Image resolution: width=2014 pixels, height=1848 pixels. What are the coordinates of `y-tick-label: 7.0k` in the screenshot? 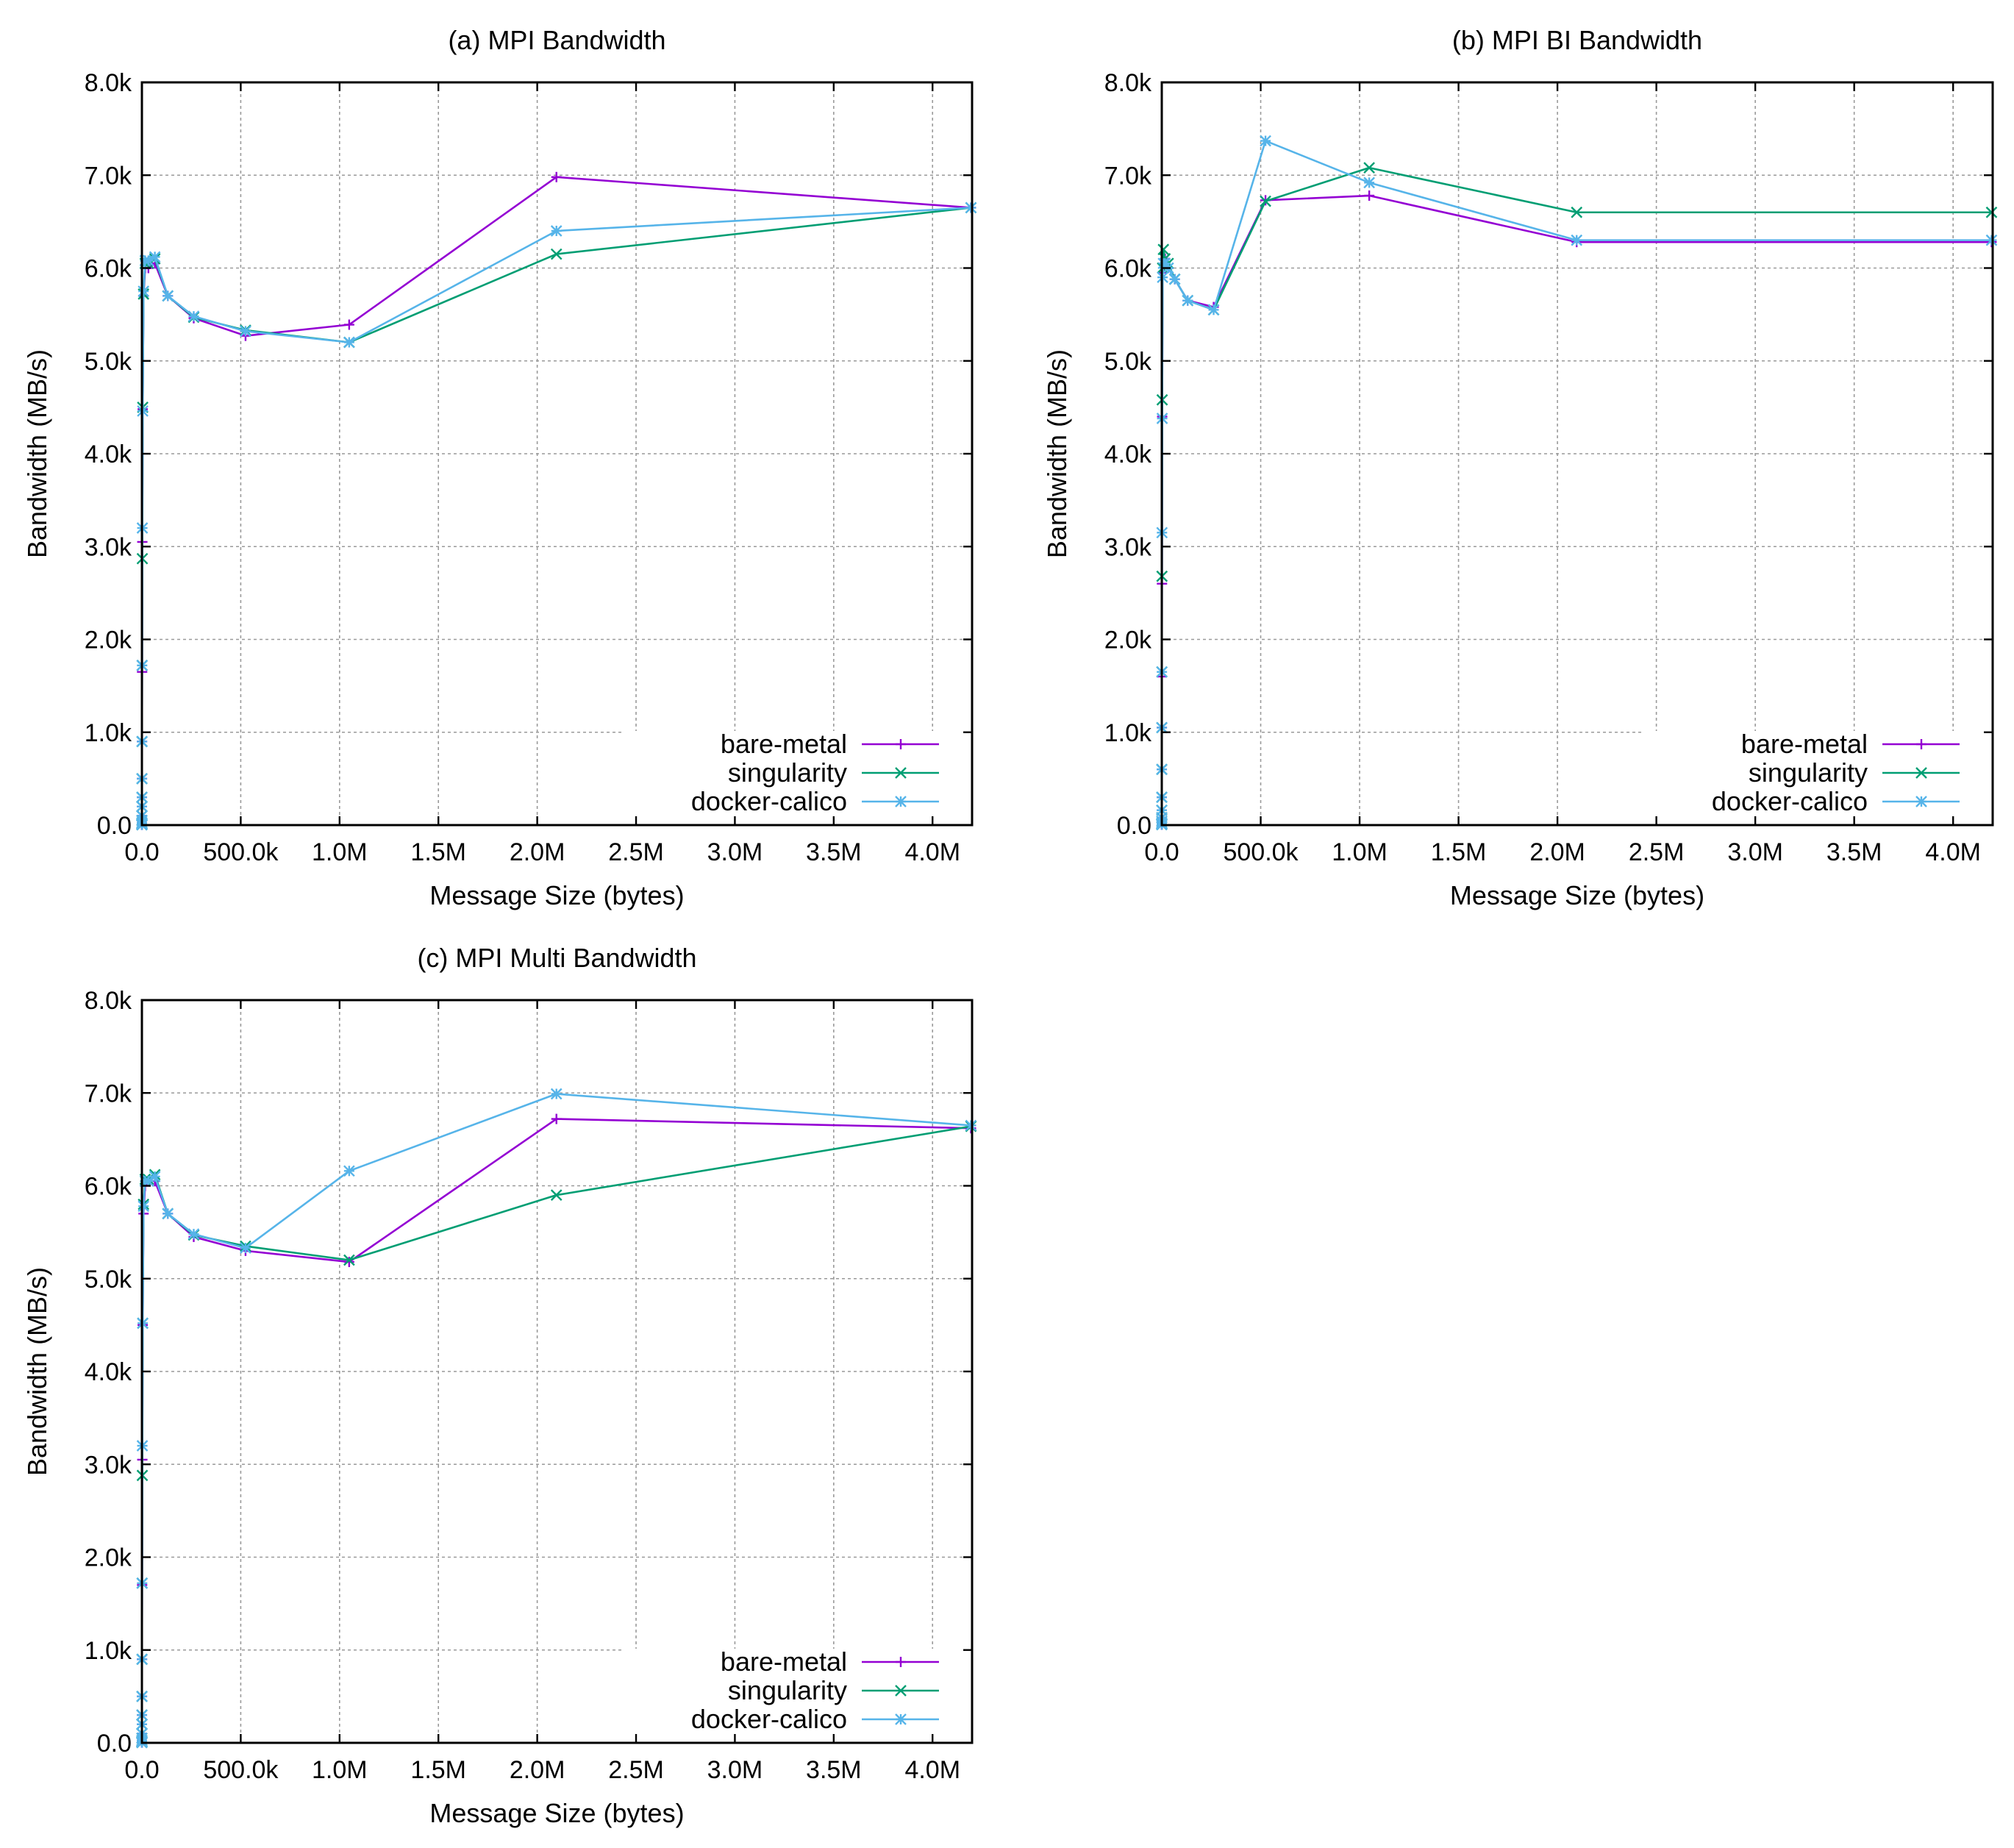 It's located at (108, 176).